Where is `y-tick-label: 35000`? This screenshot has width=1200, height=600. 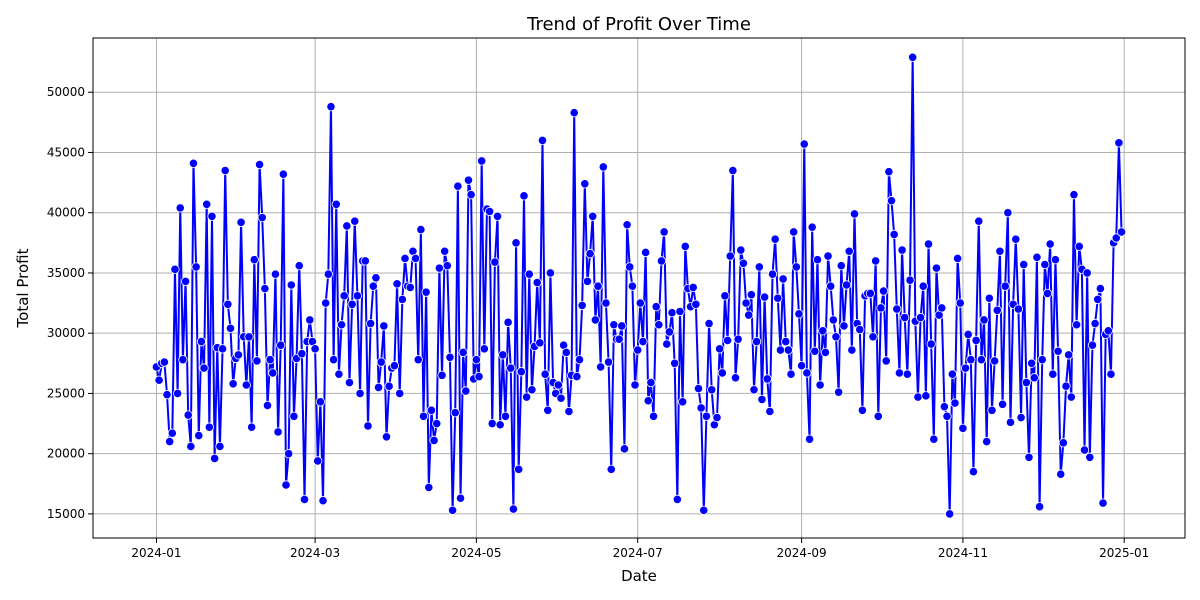 y-tick-label: 35000 is located at coordinates (66, 273).